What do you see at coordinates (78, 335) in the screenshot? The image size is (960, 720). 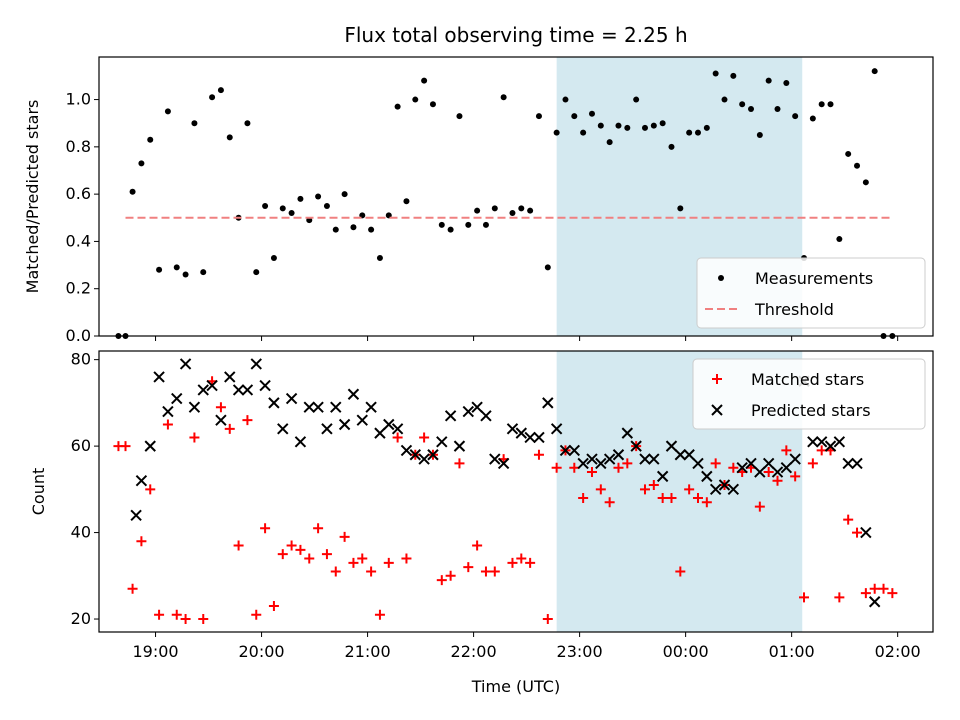 I see `y-tick-label: 0.0` at bounding box center [78, 335].